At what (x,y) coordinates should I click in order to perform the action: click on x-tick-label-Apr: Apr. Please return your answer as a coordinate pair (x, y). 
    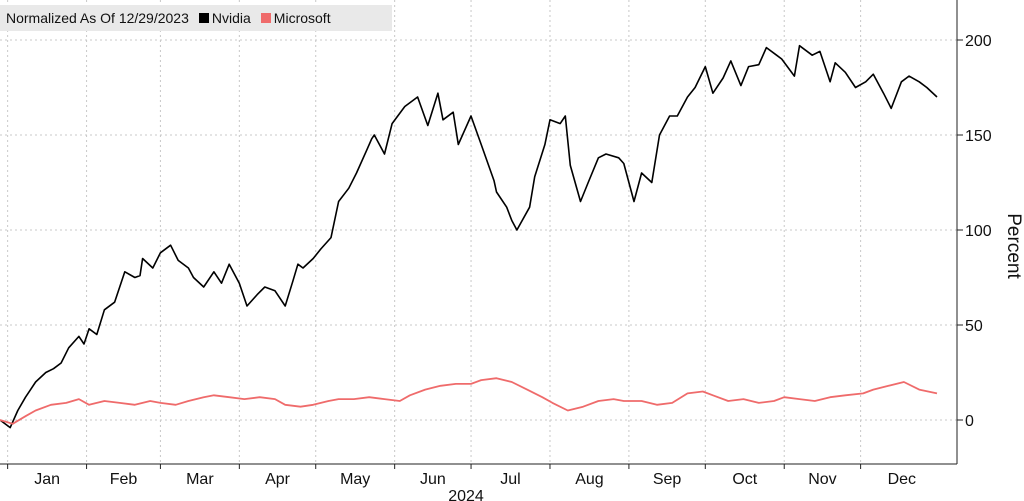
    Looking at the image, I should click on (278, 479).